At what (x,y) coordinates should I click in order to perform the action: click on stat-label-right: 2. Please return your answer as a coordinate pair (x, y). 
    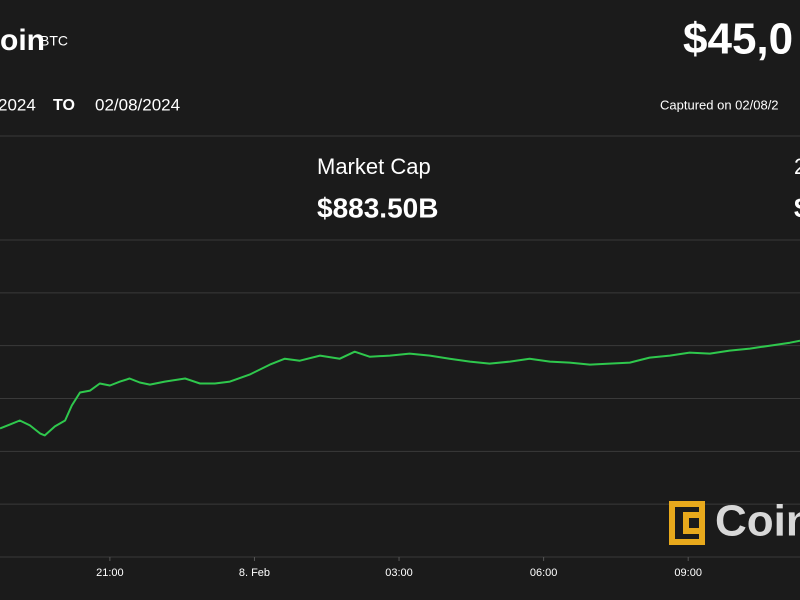
    Looking at the image, I should click on (797, 166).